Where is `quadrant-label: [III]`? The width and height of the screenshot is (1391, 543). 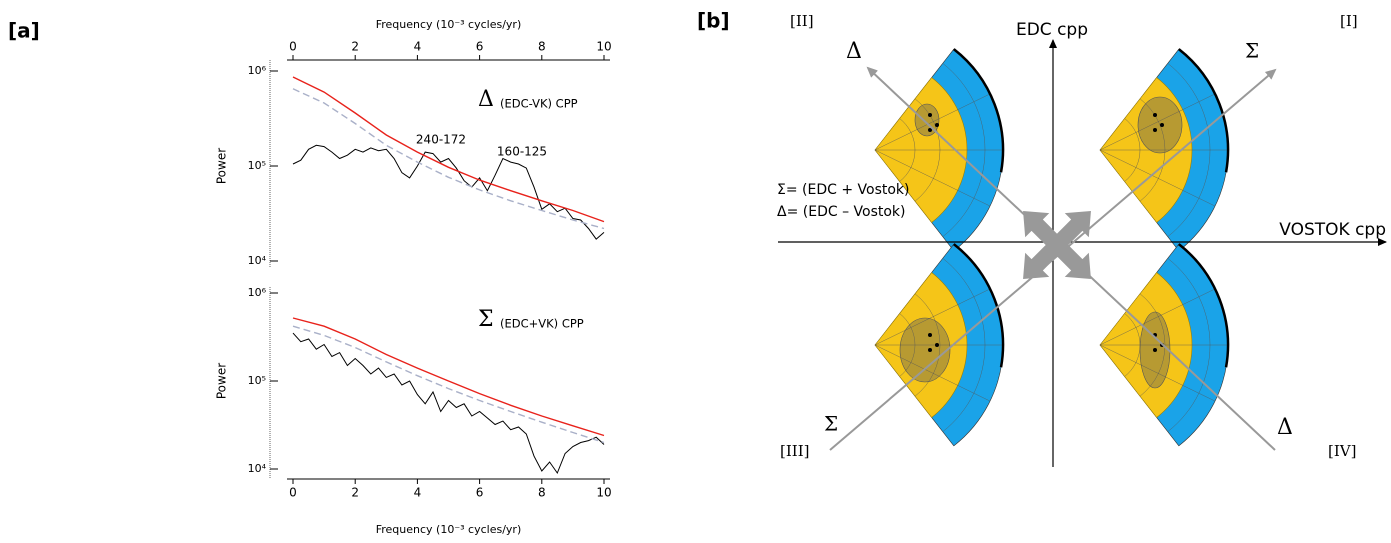 quadrant-label: [III] is located at coordinates (794, 451).